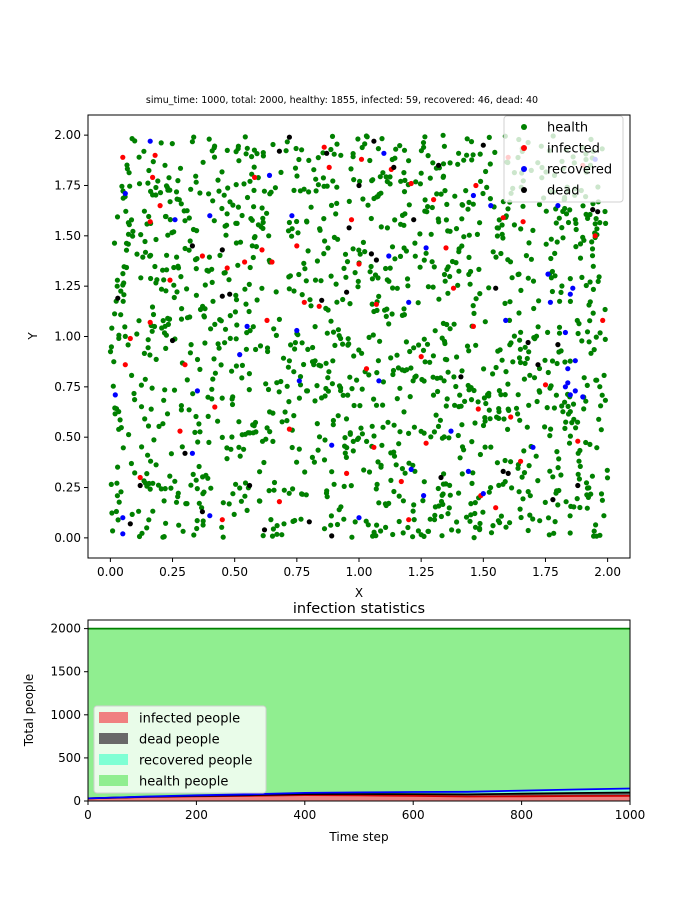 The height and width of the screenshot is (904, 700). What do you see at coordinates (113, 738) in the screenshot?
I see `legend-dead-people-swatch` at bounding box center [113, 738].